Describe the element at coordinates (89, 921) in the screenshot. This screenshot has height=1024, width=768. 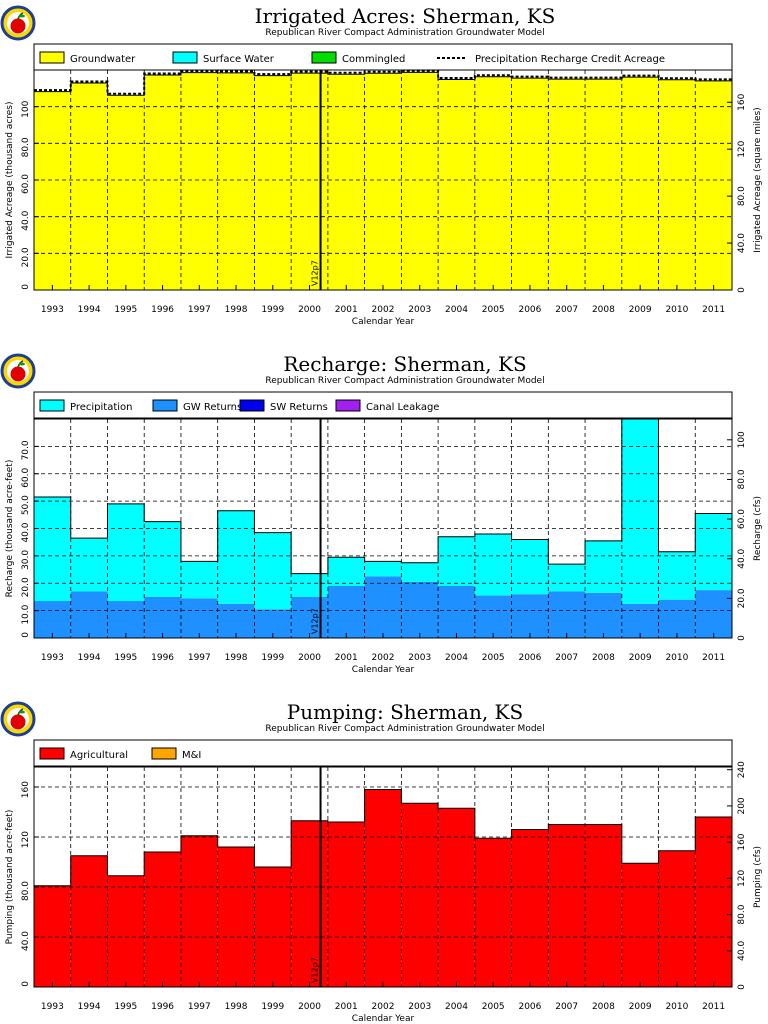
I see `bar-agricultural-1994` at that location.